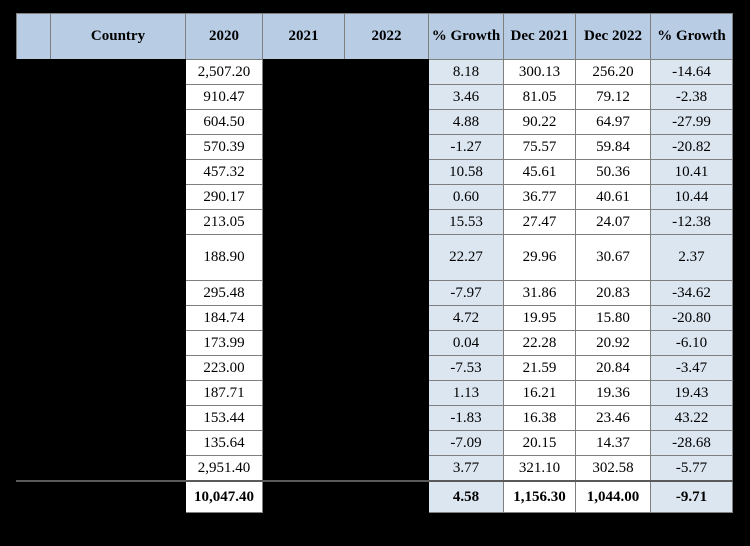 The image size is (750, 546). What do you see at coordinates (224, 97) in the screenshot?
I see `cell-2020-value: 910.47` at bounding box center [224, 97].